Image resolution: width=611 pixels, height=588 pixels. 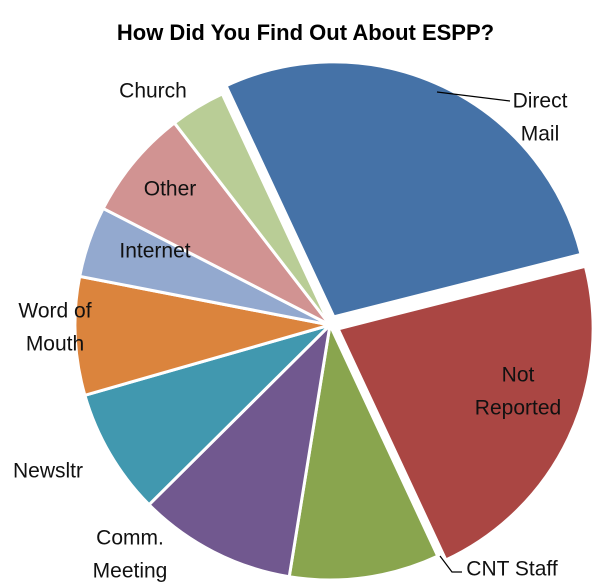 I want to click on slice-label: Internet, so click(x=155, y=251).